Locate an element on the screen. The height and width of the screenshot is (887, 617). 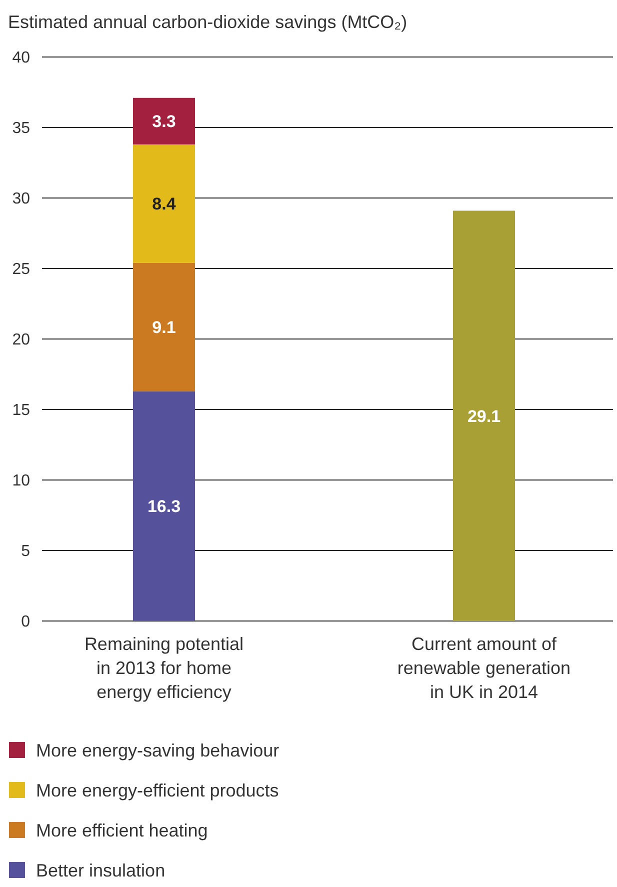
y-tick-label: 40 is located at coordinates (21, 58).